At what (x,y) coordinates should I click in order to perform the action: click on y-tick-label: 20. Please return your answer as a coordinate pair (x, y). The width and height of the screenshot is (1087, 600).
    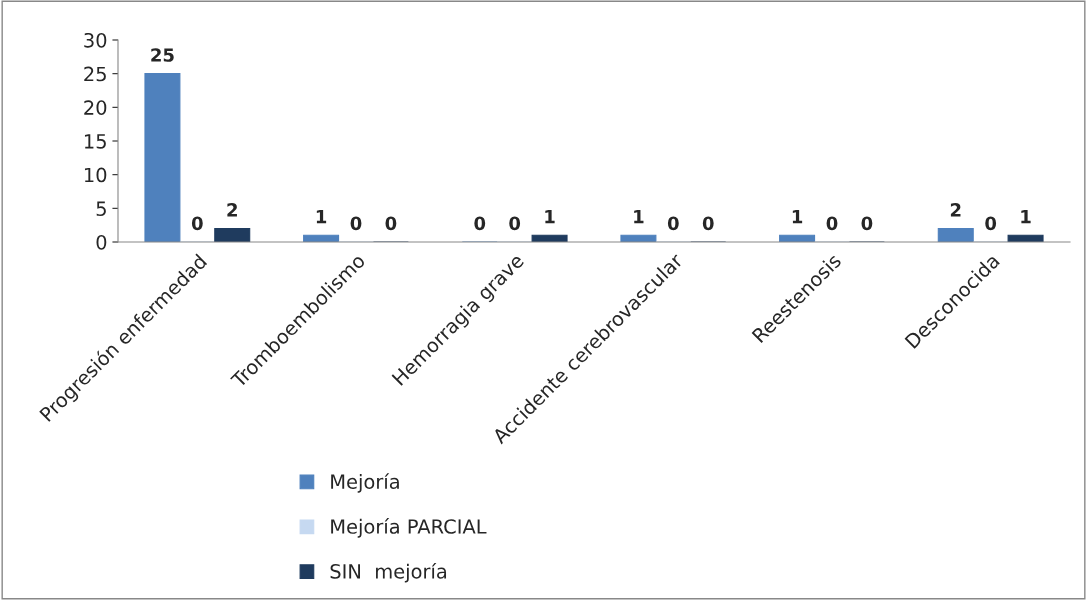
    Looking at the image, I should click on (95, 107).